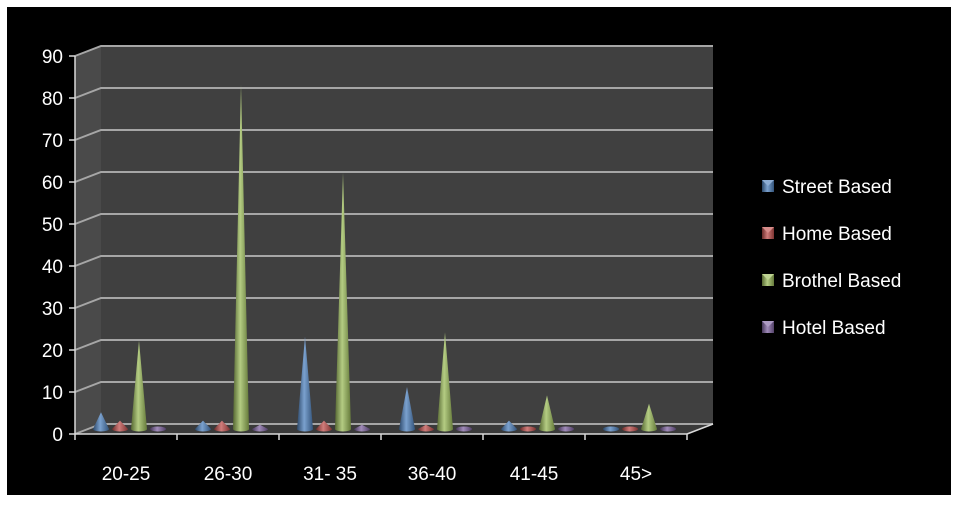 This screenshot has height=505, width=960. What do you see at coordinates (88, 240) in the screenshot?
I see `side-wall` at bounding box center [88, 240].